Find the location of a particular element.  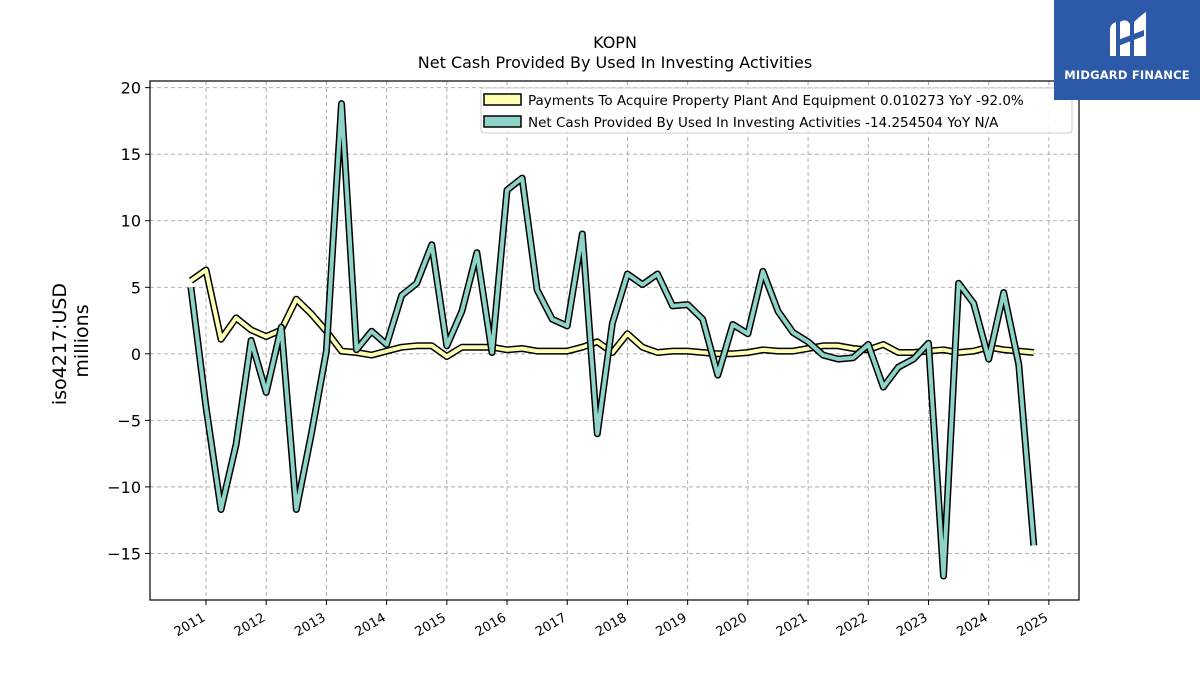

midgard-logo: MIDGARD FINANCE is located at coordinates (1127, 50).